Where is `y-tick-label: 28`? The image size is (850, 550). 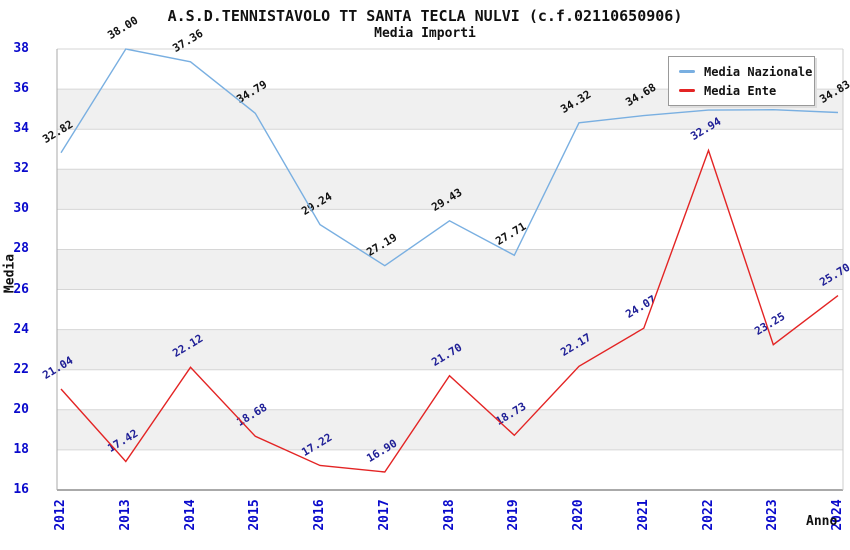
y-tick-label: 28 is located at coordinates (21, 248).